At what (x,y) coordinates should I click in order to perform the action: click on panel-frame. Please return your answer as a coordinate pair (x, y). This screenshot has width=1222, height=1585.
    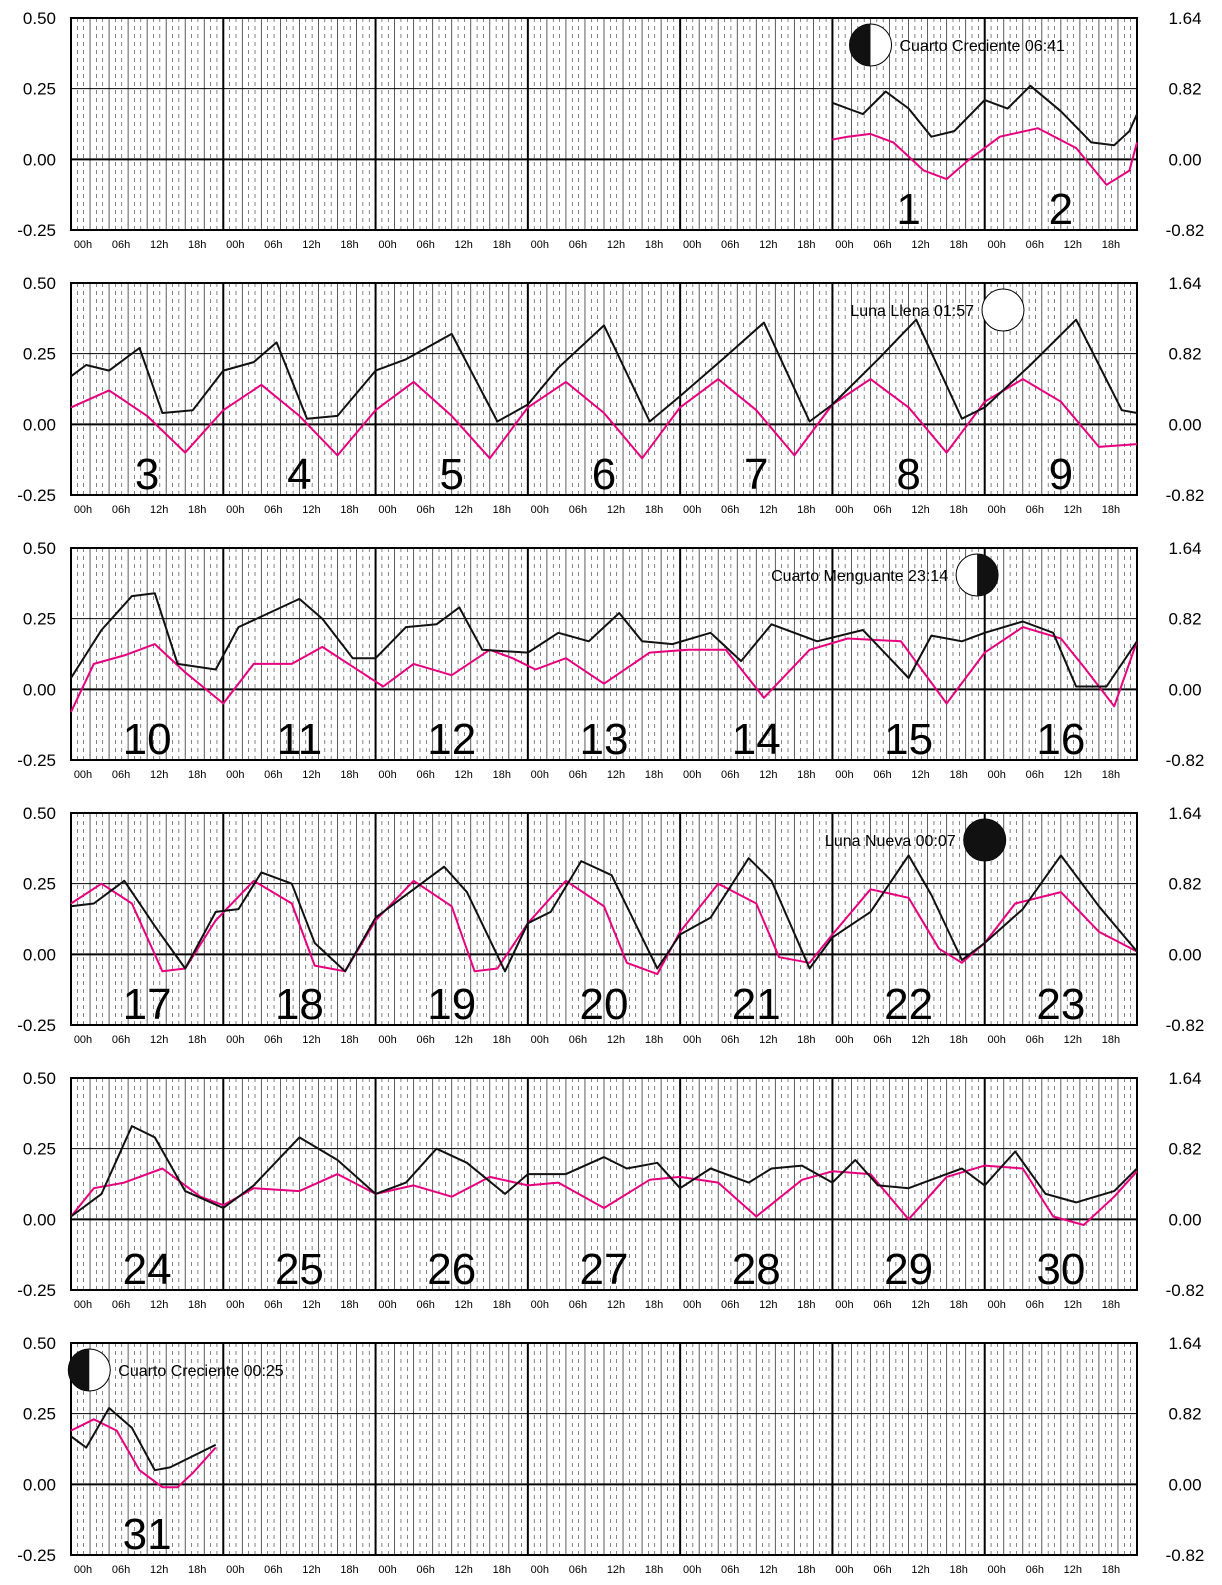
    Looking at the image, I should click on (604, 654).